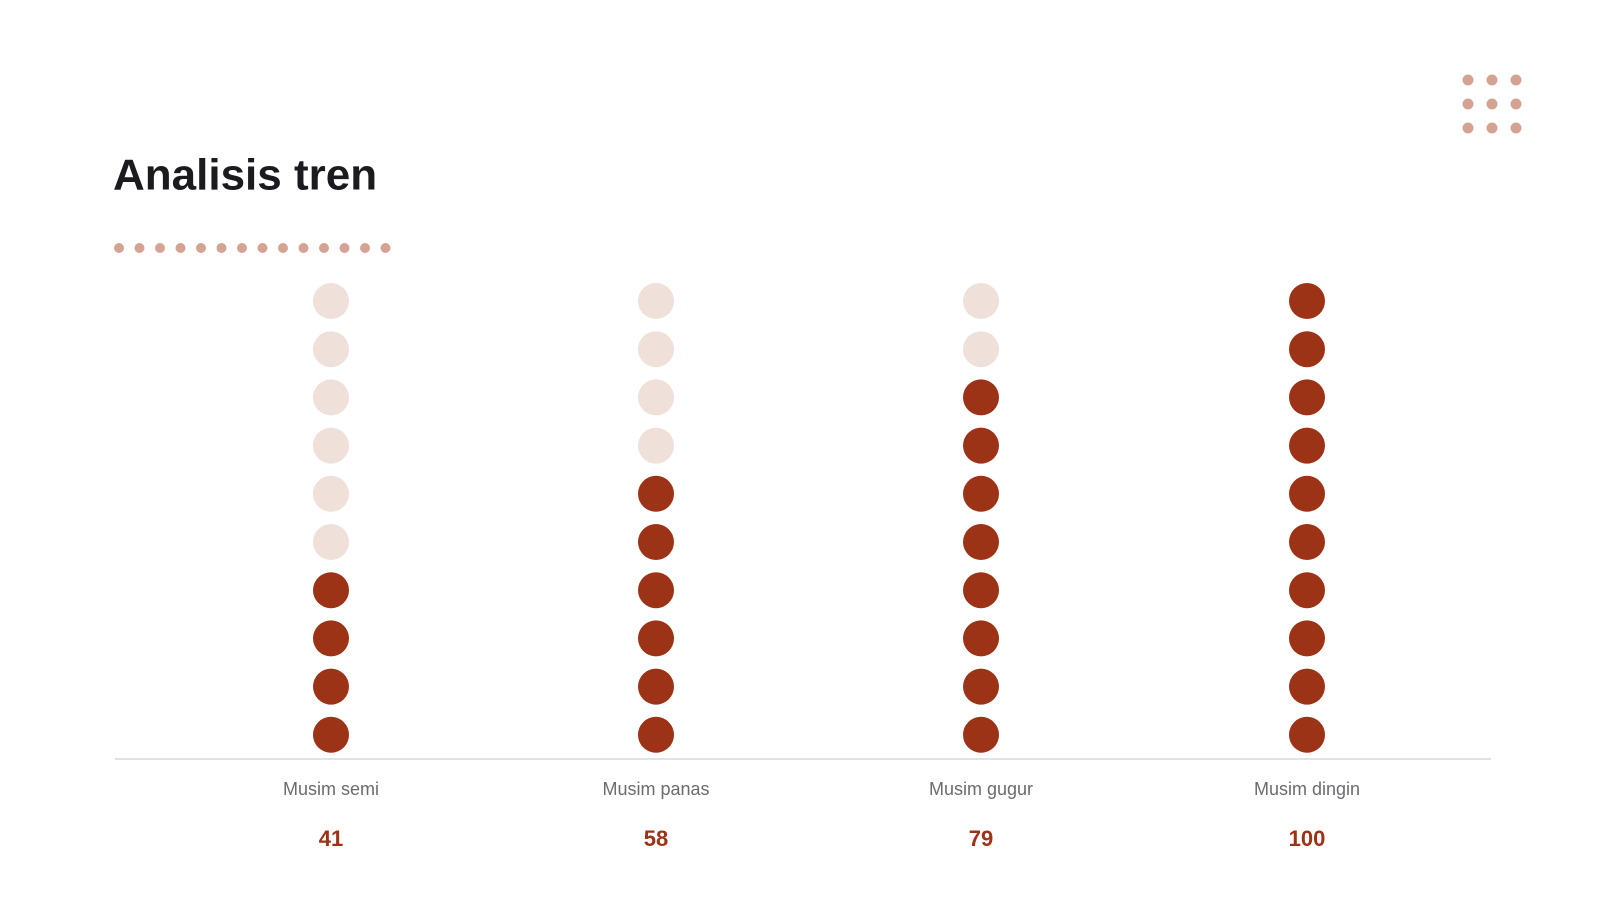 The image size is (1598, 900). Describe the element at coordinates (245, 175) in the screenshot. I see `chart-title: Analisis tren` at that location.